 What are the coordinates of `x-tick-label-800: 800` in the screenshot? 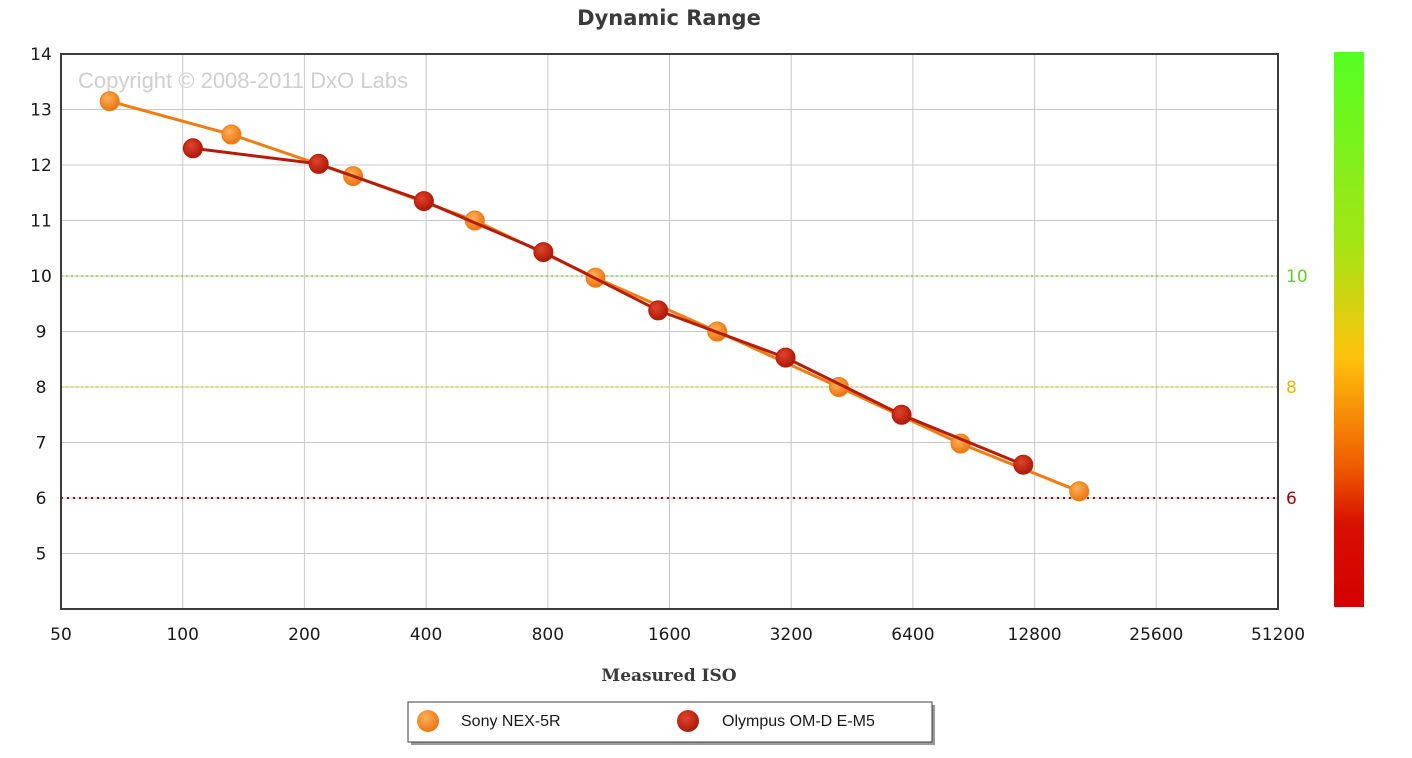 It's located at (548, 635).